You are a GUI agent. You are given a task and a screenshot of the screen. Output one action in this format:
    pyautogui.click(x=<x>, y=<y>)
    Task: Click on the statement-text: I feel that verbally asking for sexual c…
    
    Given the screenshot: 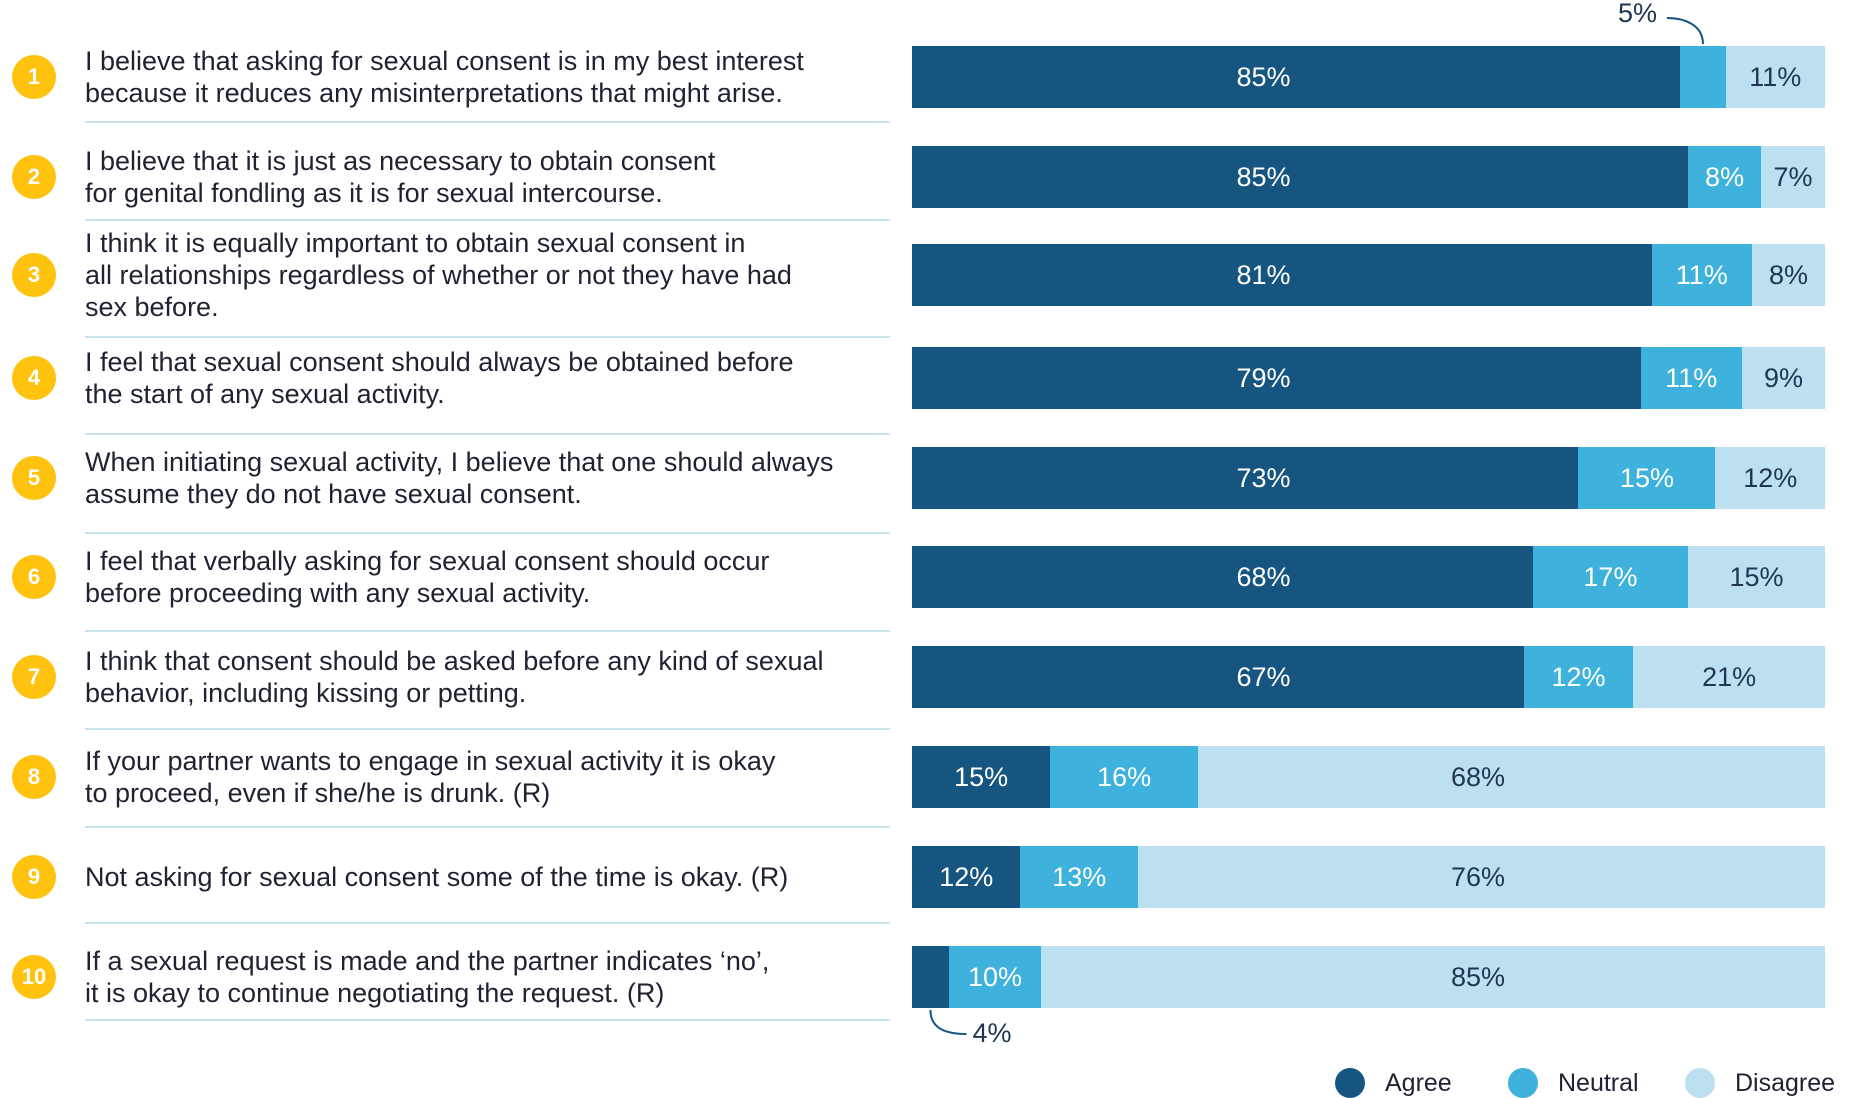 What is the action you would take?
    pyautogui.click(x=480, y=577)
    